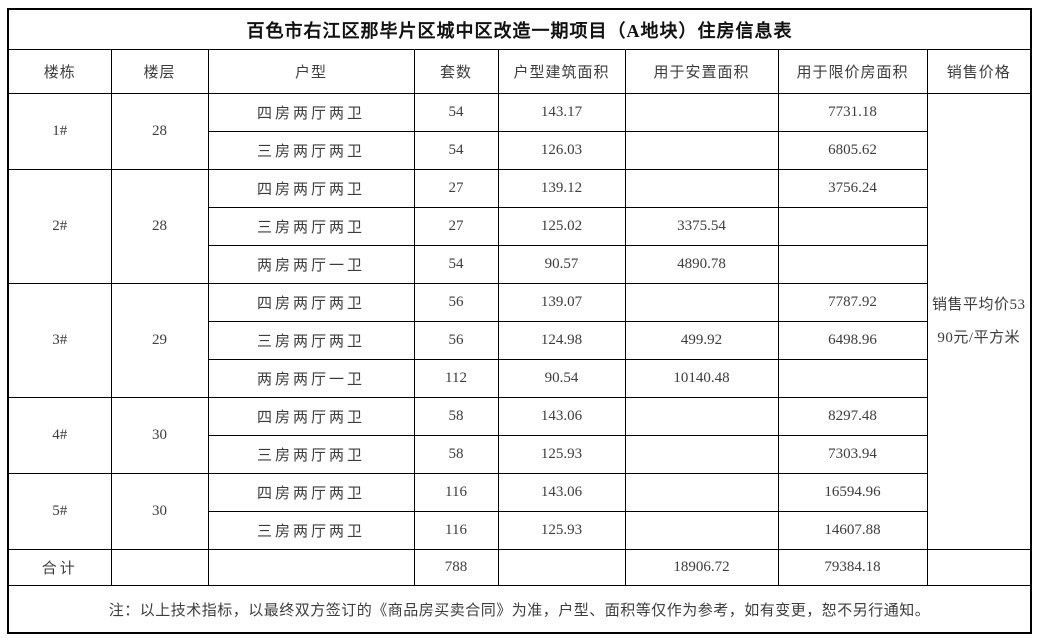  I want to click on cell-sale-price: 销售平均价5390元/平方米, so click(979, 321).